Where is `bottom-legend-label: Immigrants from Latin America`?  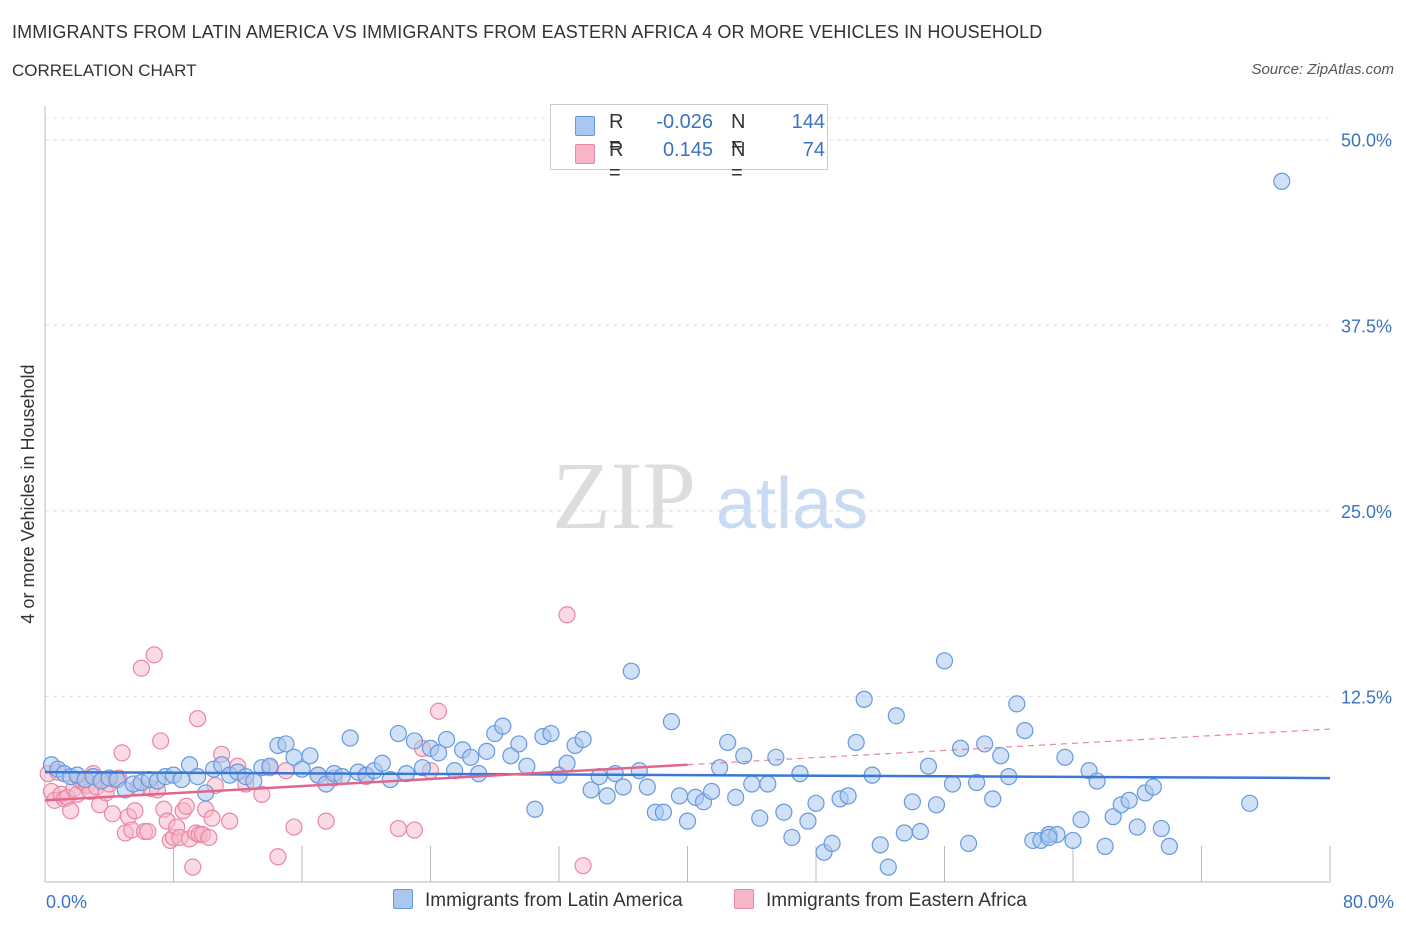
bottom-legend-label: Immigrants from Latin America is located at coordinates (554, 900).